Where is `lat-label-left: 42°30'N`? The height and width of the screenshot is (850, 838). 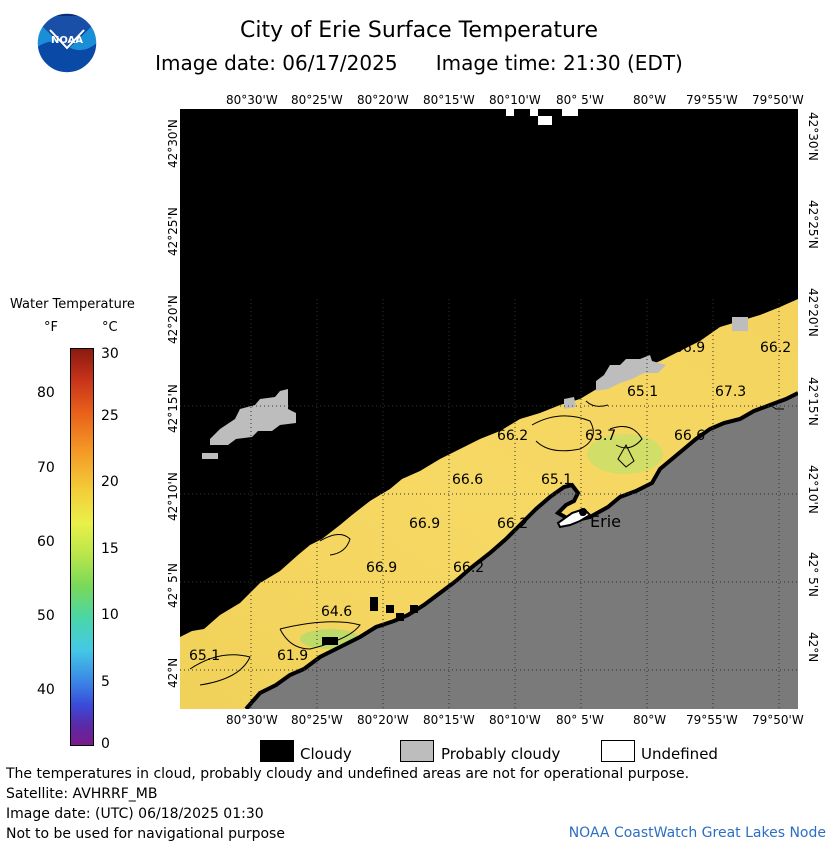 lat-label-left: 42°30'N is located at coordinates (173, 143).